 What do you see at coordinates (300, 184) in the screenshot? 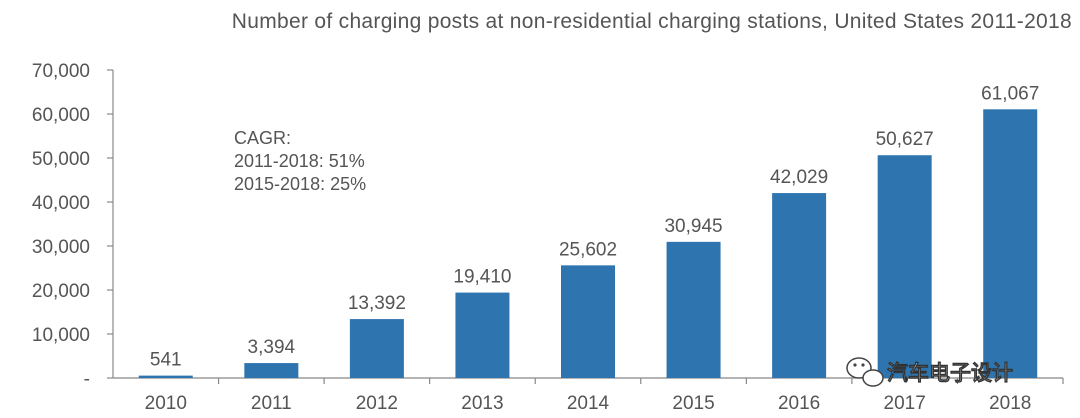
I see `cagr-line-3: 2015-2018: 25%` at bounding box center [300, 184].